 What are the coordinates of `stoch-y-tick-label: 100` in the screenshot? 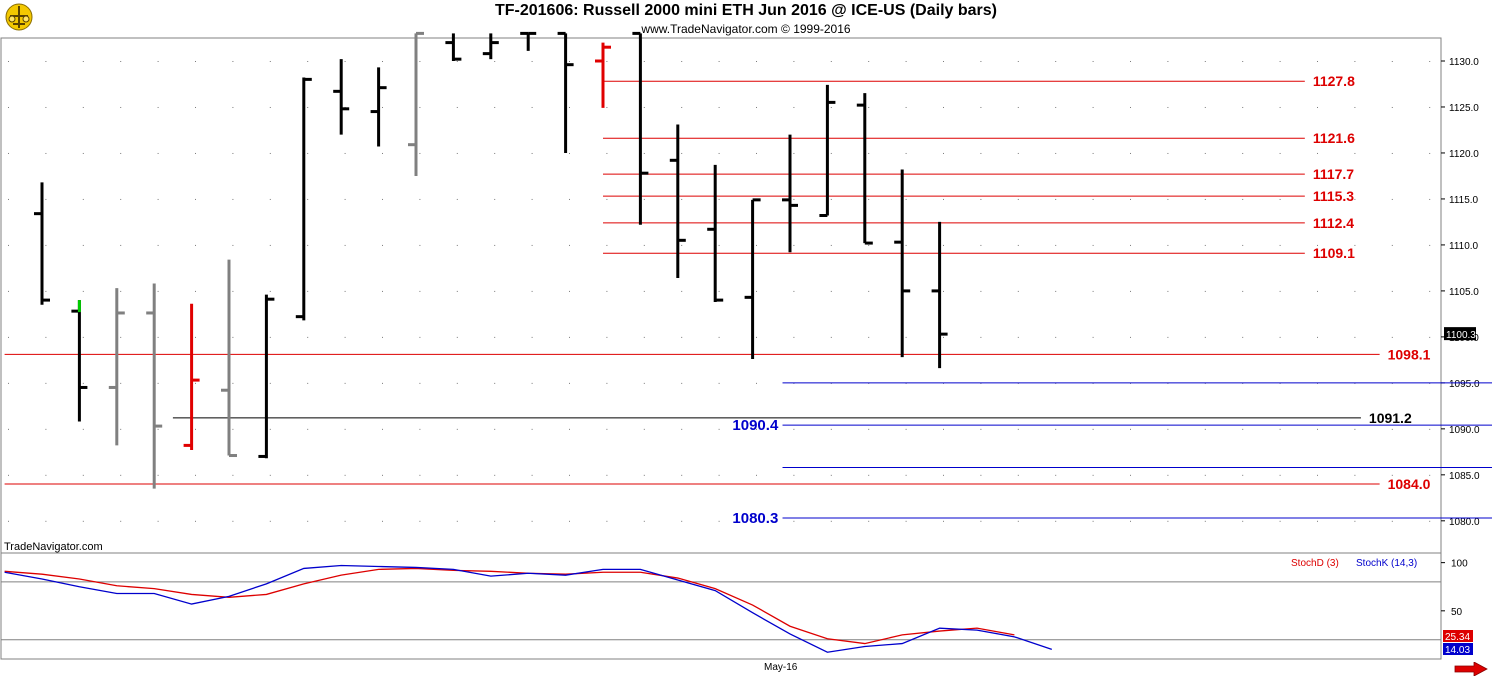 It's located at (1459, 564).